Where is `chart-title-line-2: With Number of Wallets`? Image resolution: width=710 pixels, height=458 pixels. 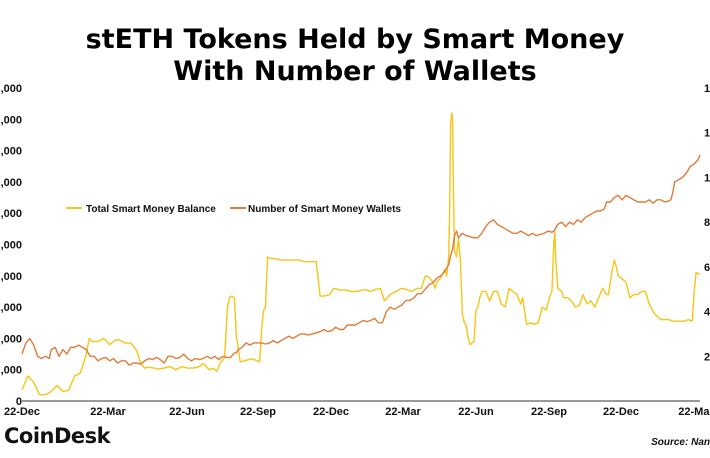
chart-title-line-2: With Number of Wallets is located at coordinates (354, 71).